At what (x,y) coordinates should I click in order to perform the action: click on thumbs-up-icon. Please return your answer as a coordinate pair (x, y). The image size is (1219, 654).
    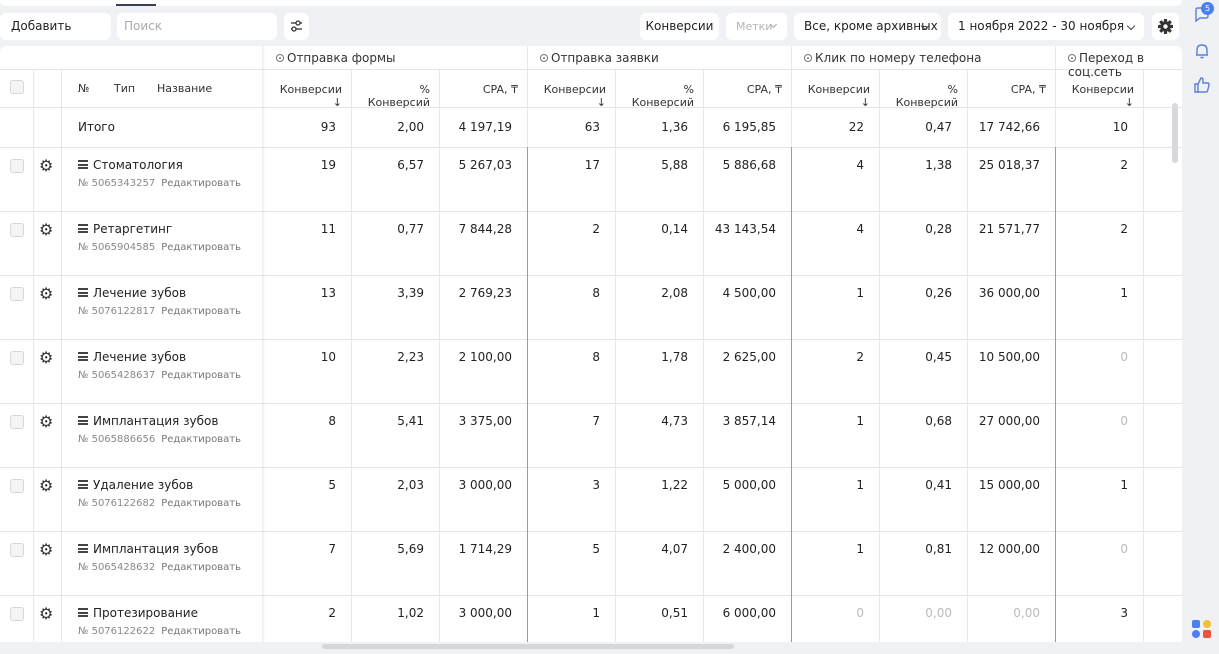
    Looking at the image, I should click on (1202, 85).